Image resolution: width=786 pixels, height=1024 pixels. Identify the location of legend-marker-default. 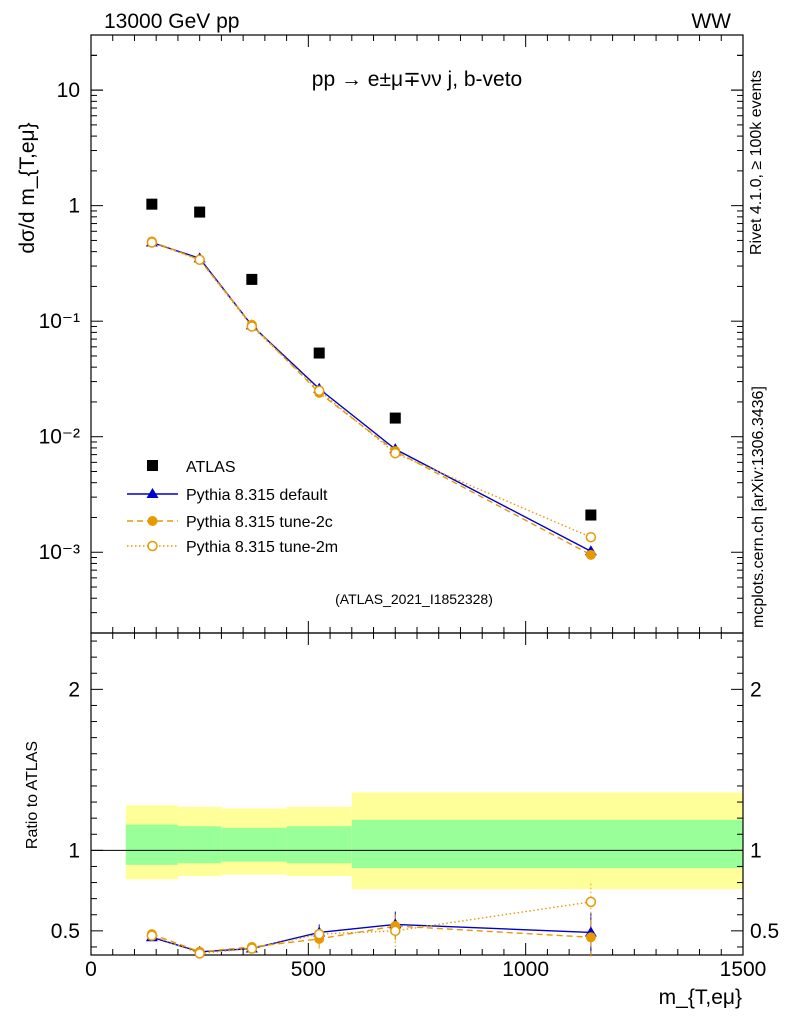
(152, 493).